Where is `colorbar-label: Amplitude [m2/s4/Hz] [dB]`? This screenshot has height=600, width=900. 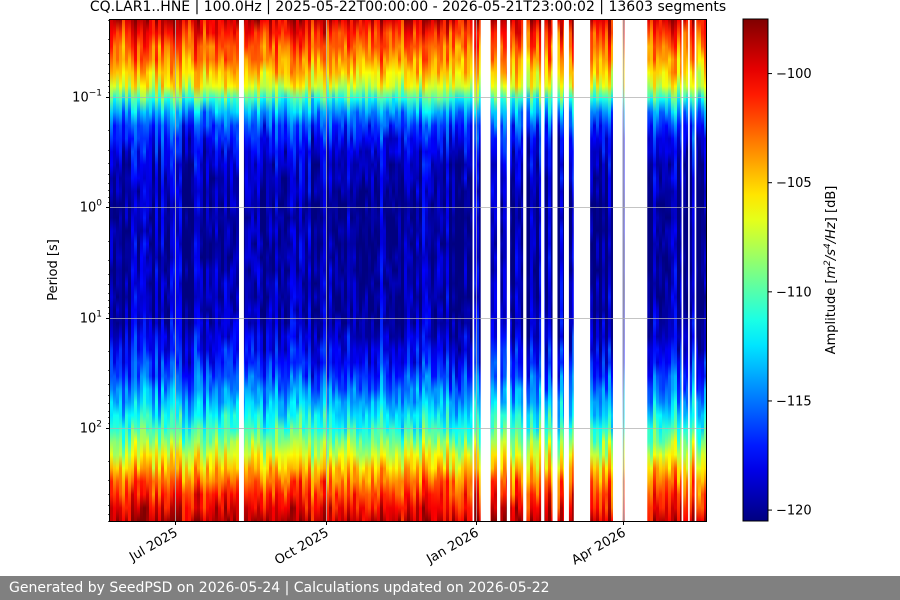 colorbar-label: Amplitude [m2/s4/Hz] [dB] is located at coordinates (831, 270).